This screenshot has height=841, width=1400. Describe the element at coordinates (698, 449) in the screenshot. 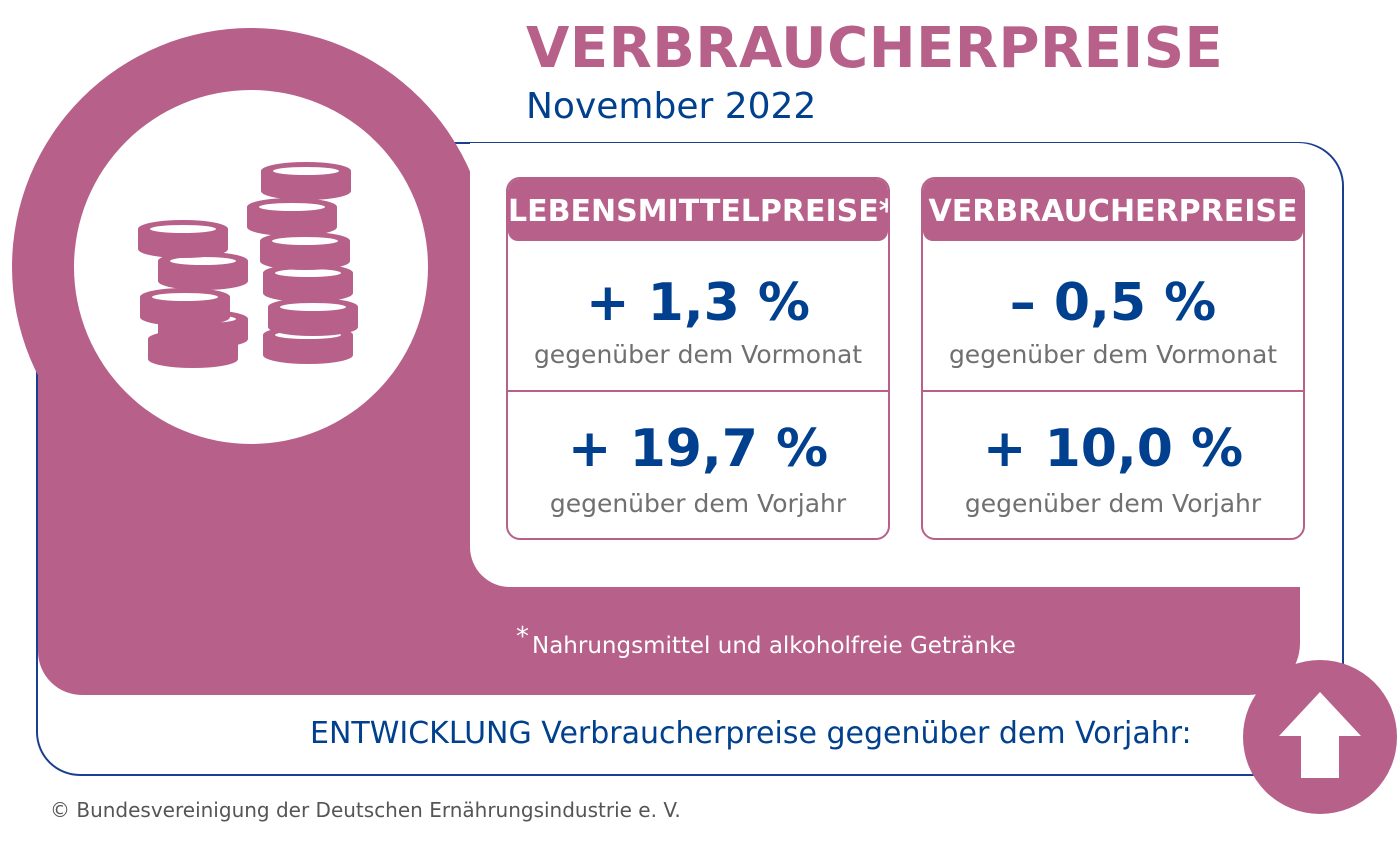

I see `yearly-change-value: + 19,7 %` at that location.